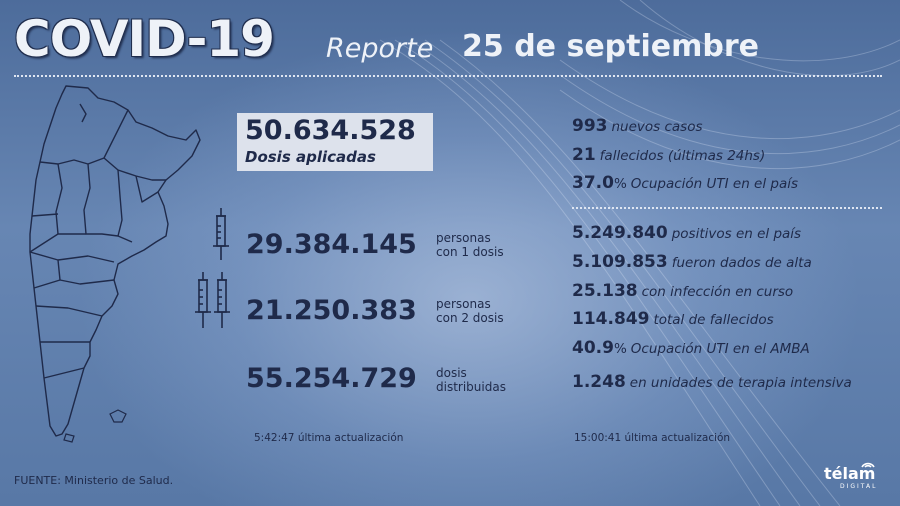 The width and height of the screenshot is (900, 506). I want to click on applied-doses-number: 50.634.528, so click(330, 130).